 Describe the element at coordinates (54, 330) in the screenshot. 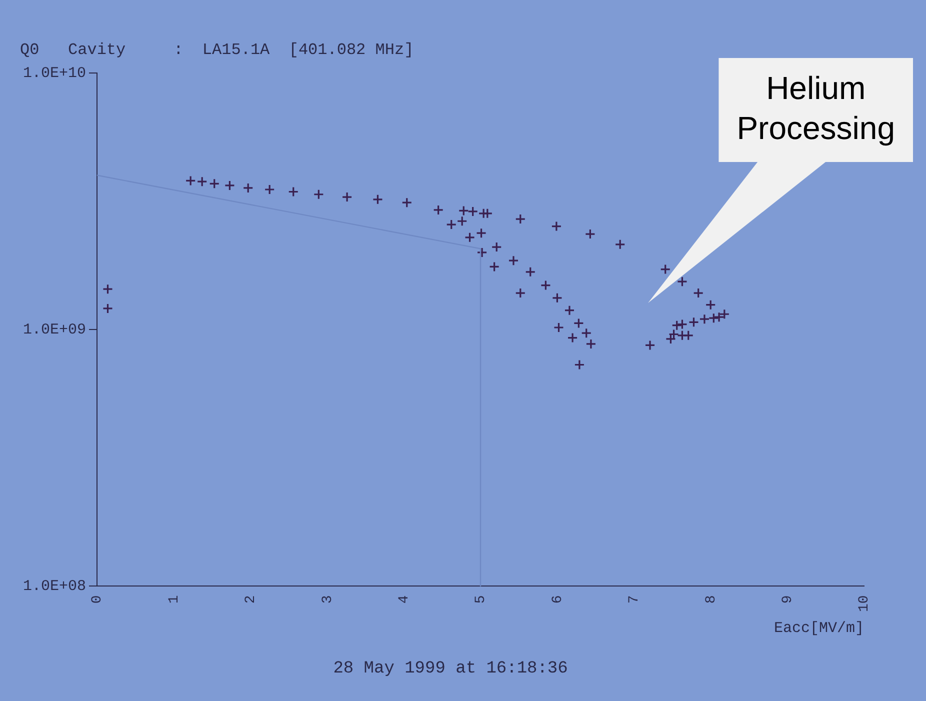

I see `y-tick-label: 1.0E+09` at that location.